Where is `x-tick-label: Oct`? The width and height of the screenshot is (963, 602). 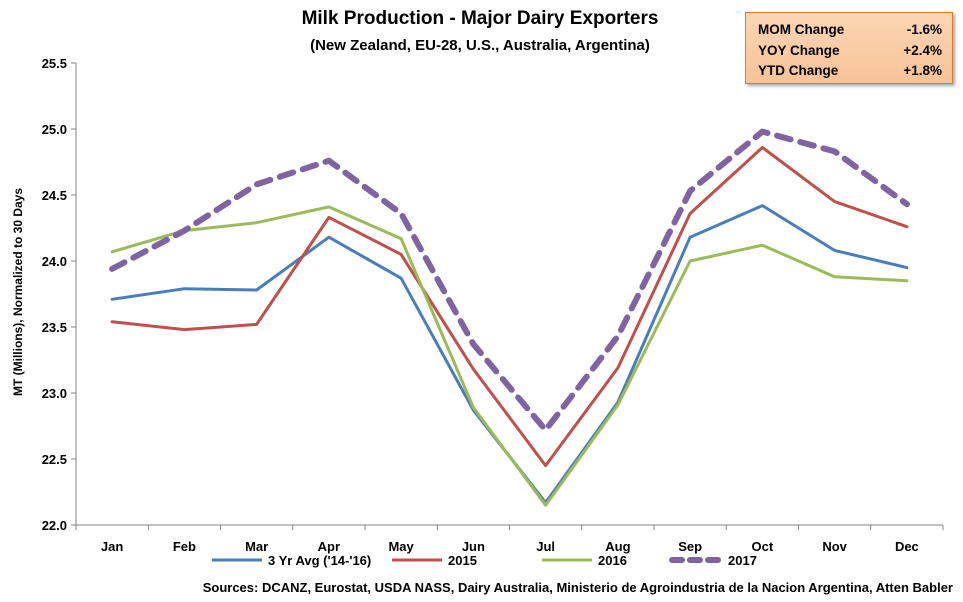 x-tick-label: Oct is located at coordinates (763, 546).